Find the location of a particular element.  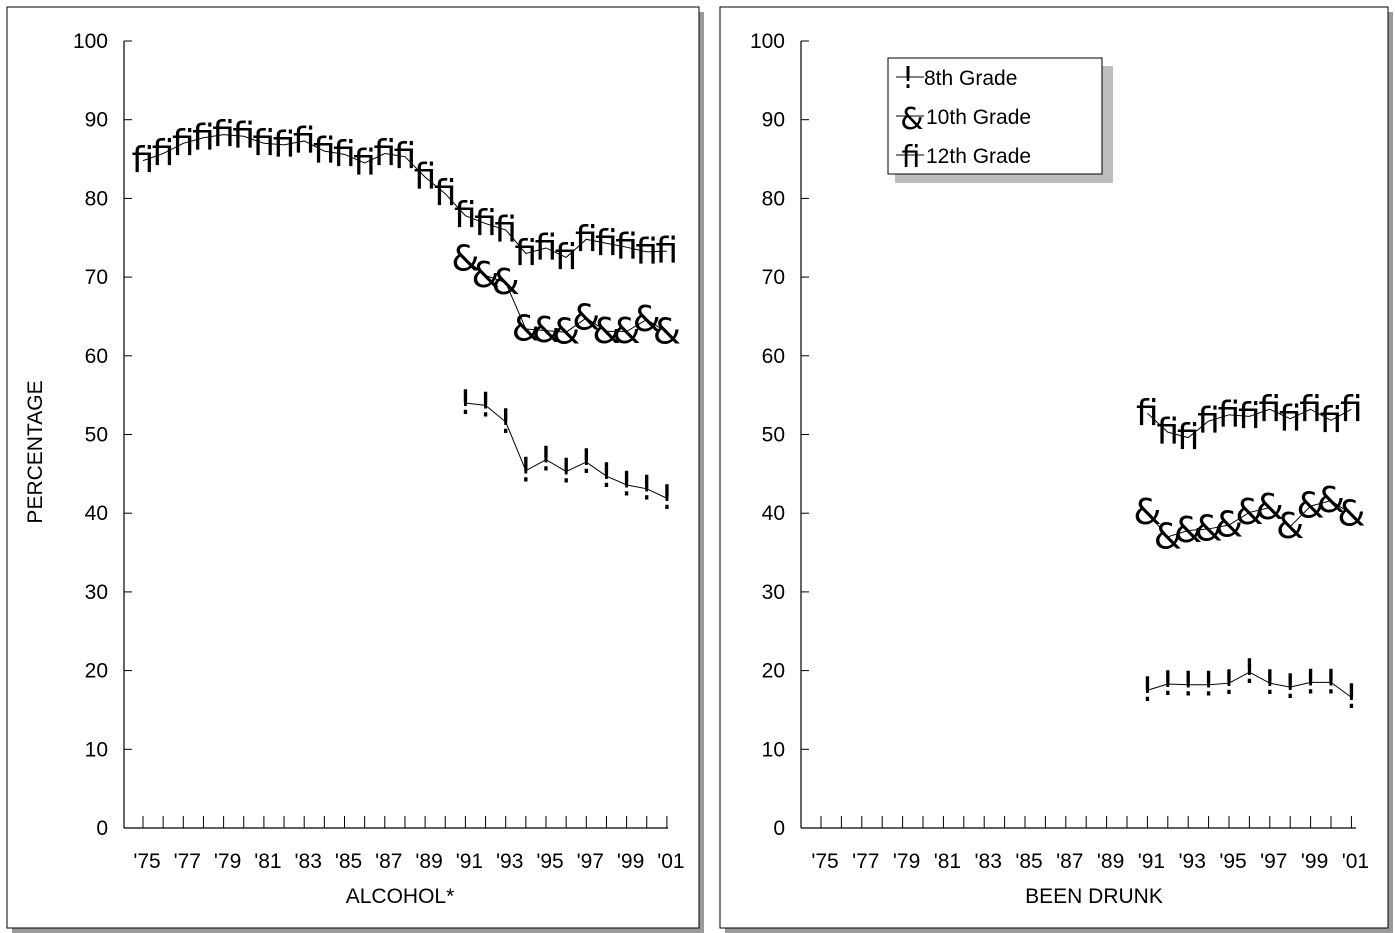

left-y-axis-title: PERCENTAGE is located at coordinates (35, 451).